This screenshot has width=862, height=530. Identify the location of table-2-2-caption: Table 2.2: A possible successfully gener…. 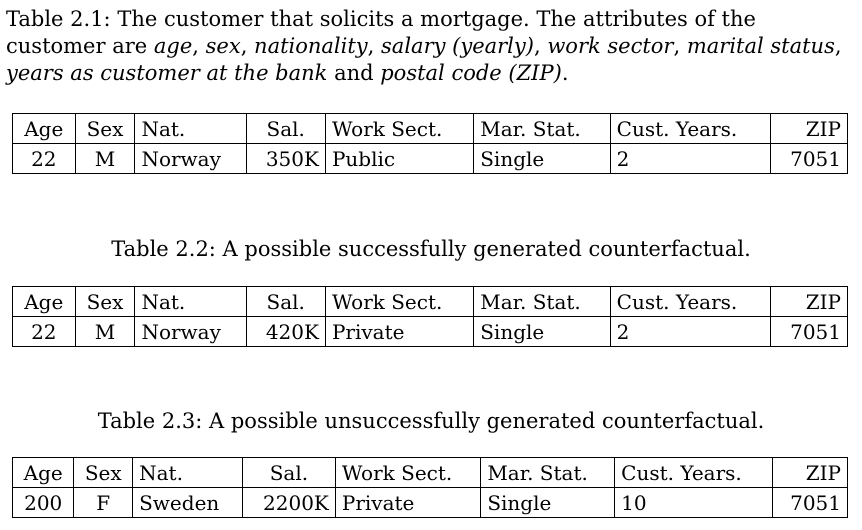
(431, 249).